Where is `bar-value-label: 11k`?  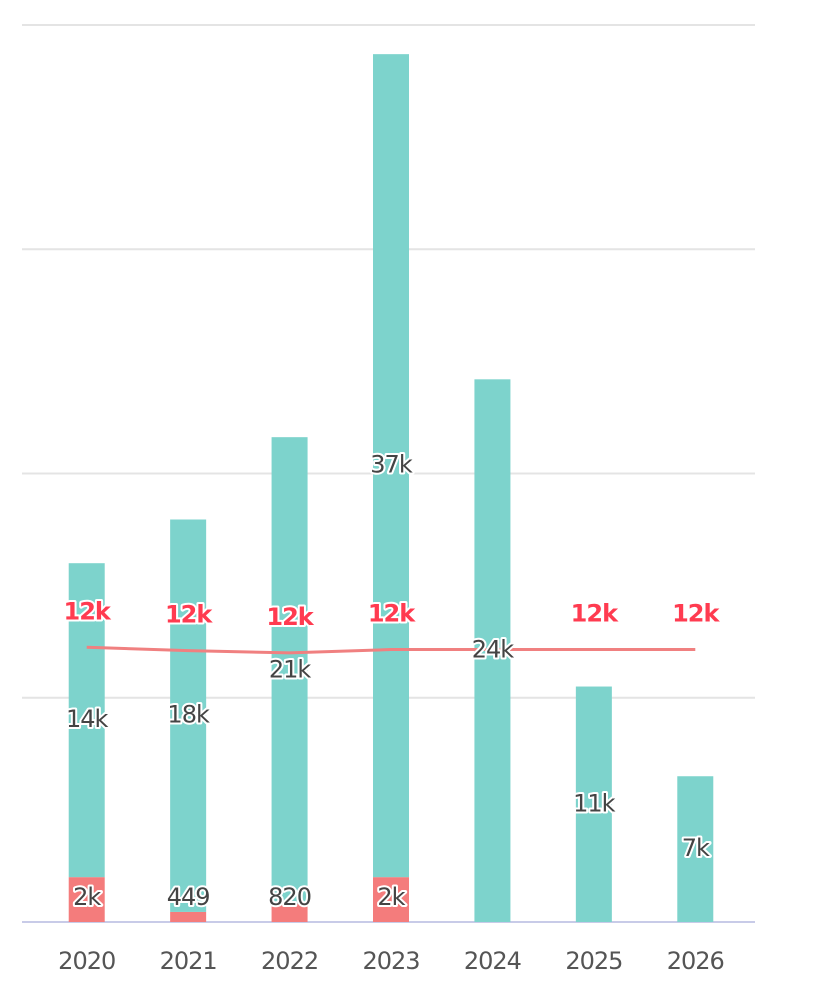 bar-value-label: 11k is located at coordinates (594, 803).